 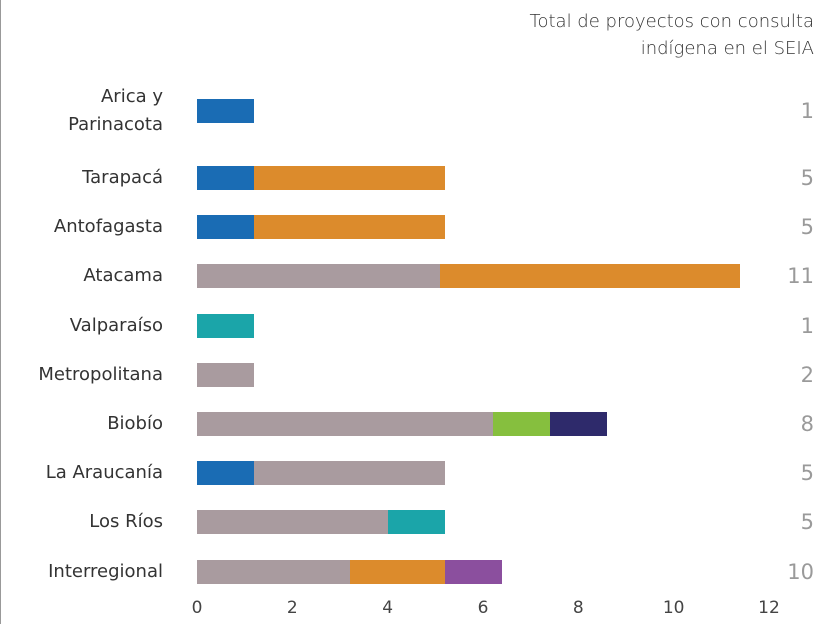 I want to click on category-label: Interregional, so click(x=105, y=571).